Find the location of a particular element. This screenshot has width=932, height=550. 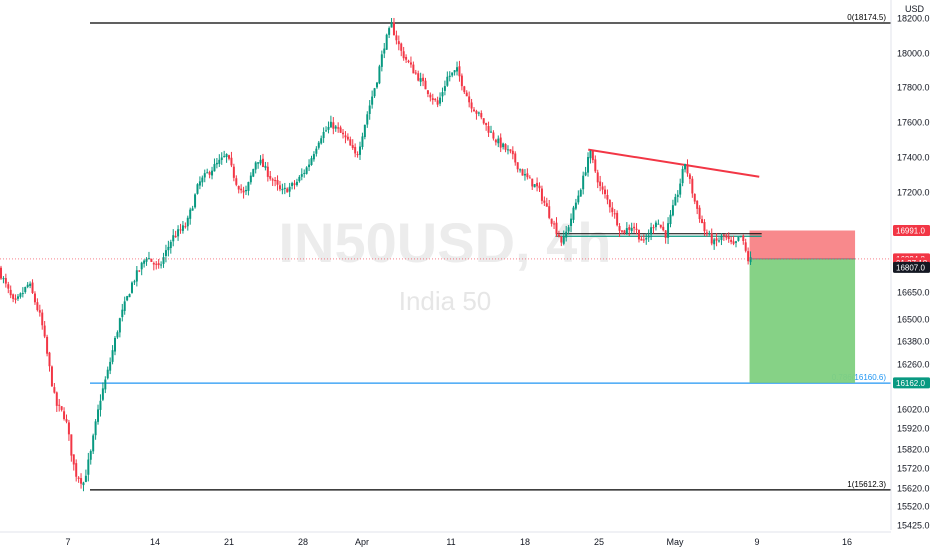

symbol-watermark: IN50USD, 4h India 50 is located at coordinates (445, 263).